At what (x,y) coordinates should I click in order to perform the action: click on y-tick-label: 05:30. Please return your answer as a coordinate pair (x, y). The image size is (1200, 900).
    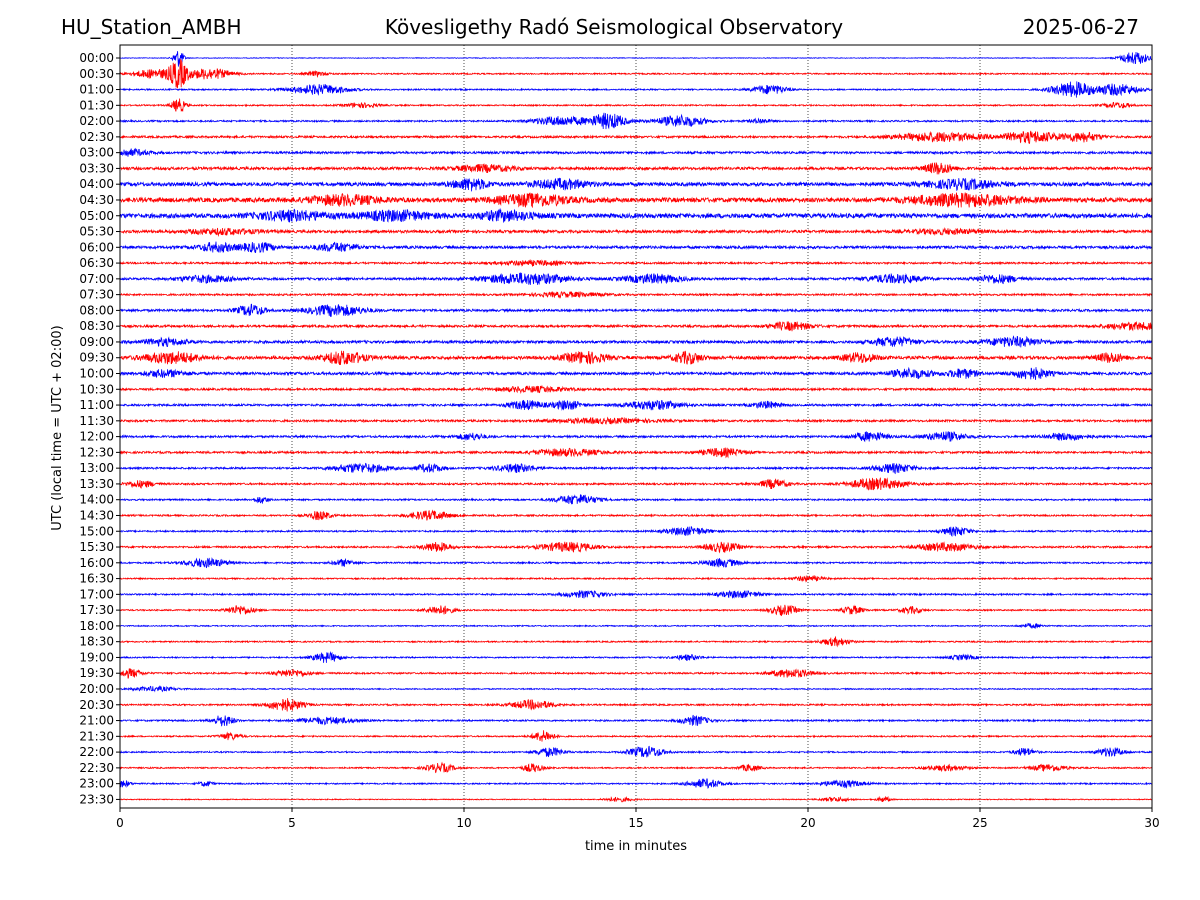
    Looking at the image, I should click on (96, 232).